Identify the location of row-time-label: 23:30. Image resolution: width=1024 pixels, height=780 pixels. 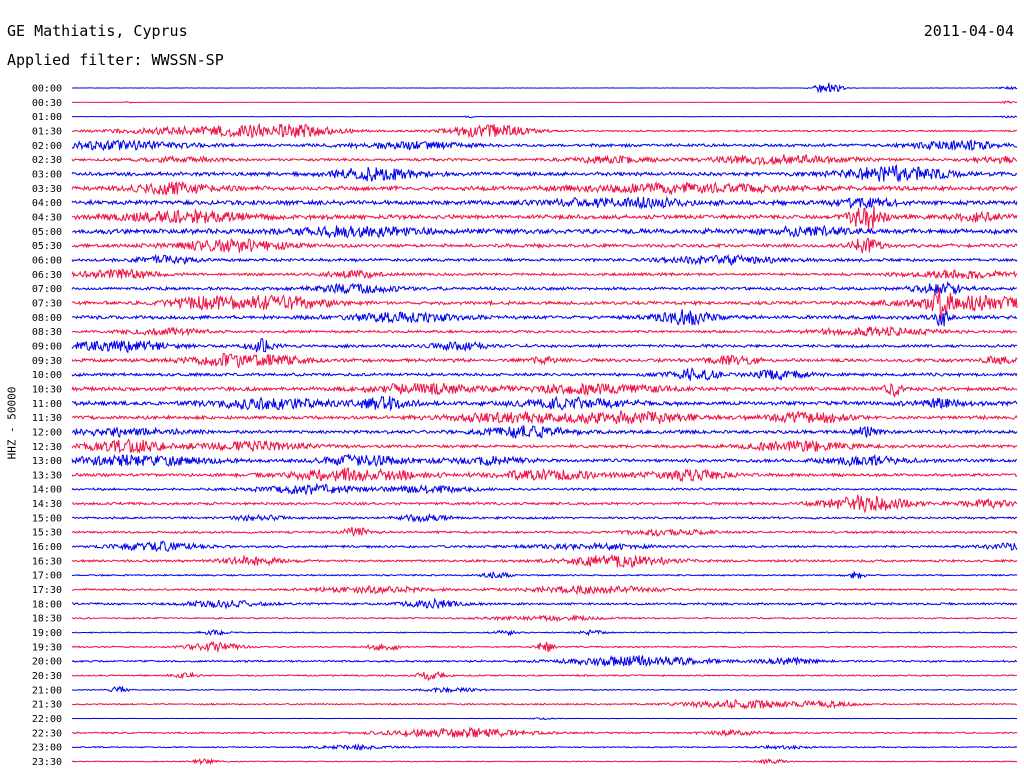
(47, 762).